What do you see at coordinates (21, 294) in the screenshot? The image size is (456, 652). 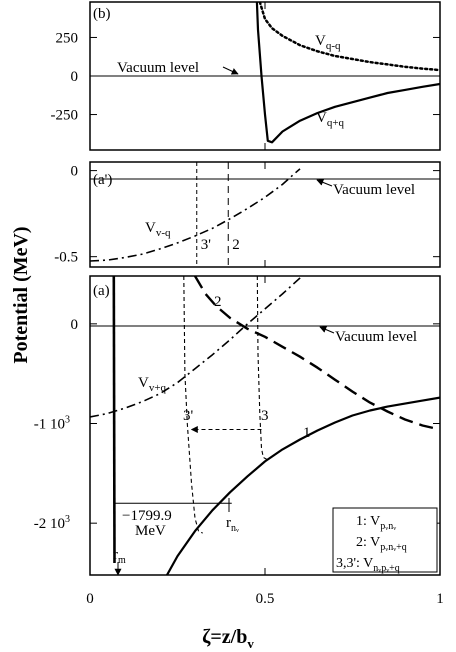 I see `y-axis-title: Potential (MeV)` at bounding box center [21, 294].